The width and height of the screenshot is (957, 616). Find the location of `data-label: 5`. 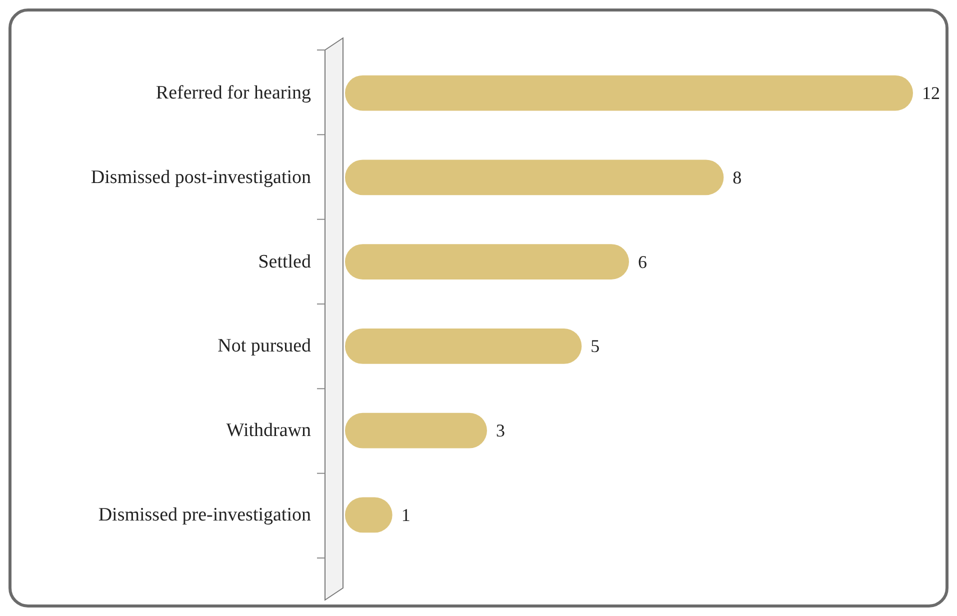

data-label: 5 is located at coordinates (595, 346).